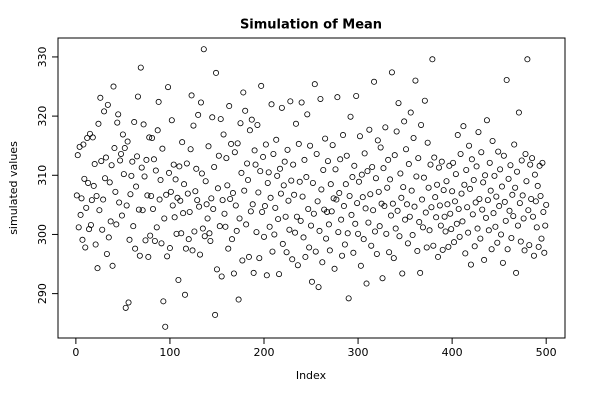 This screenshot has width=599, height=400. I want to click on x-axis-title: Index, so click(311, 375).